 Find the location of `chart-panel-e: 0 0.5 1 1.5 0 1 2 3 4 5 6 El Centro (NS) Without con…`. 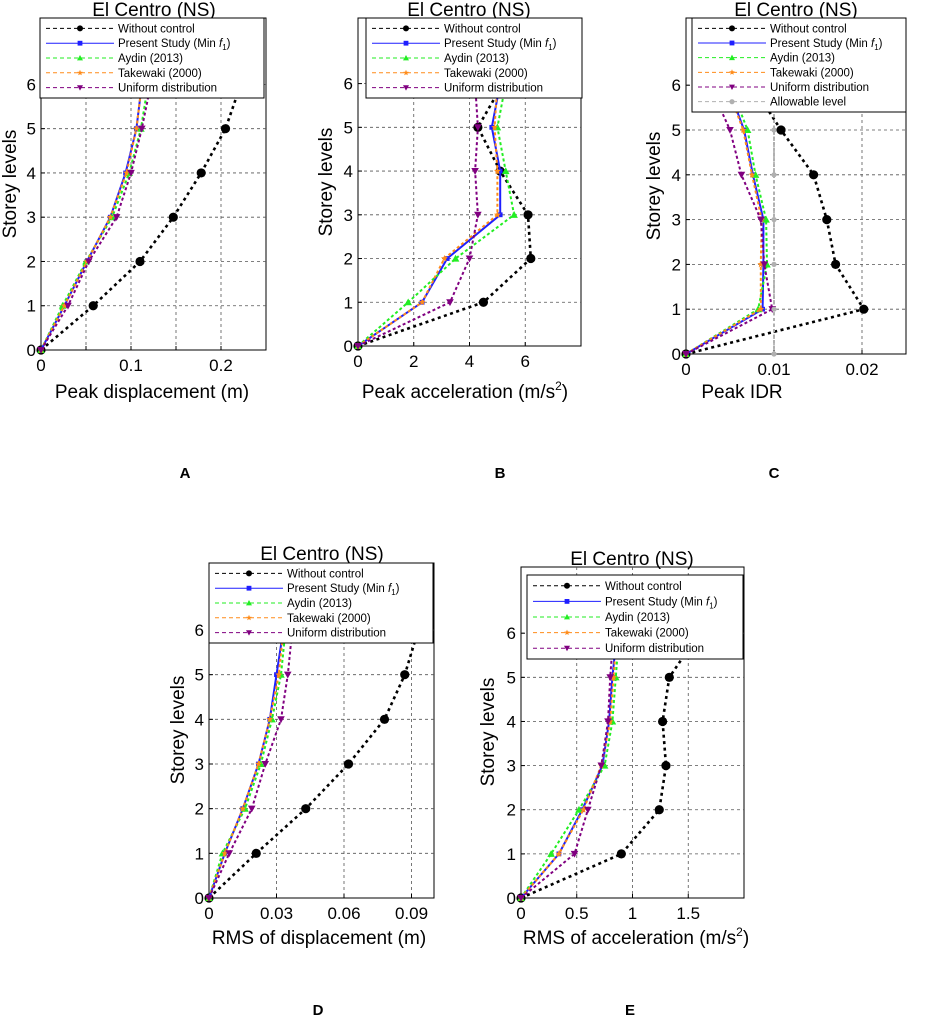

chart-panel-e: 0 0.5 1 1.5 0 1 2 3 4 5 6 El Centro (NS) Without con… is located at coordinates (613, 784).